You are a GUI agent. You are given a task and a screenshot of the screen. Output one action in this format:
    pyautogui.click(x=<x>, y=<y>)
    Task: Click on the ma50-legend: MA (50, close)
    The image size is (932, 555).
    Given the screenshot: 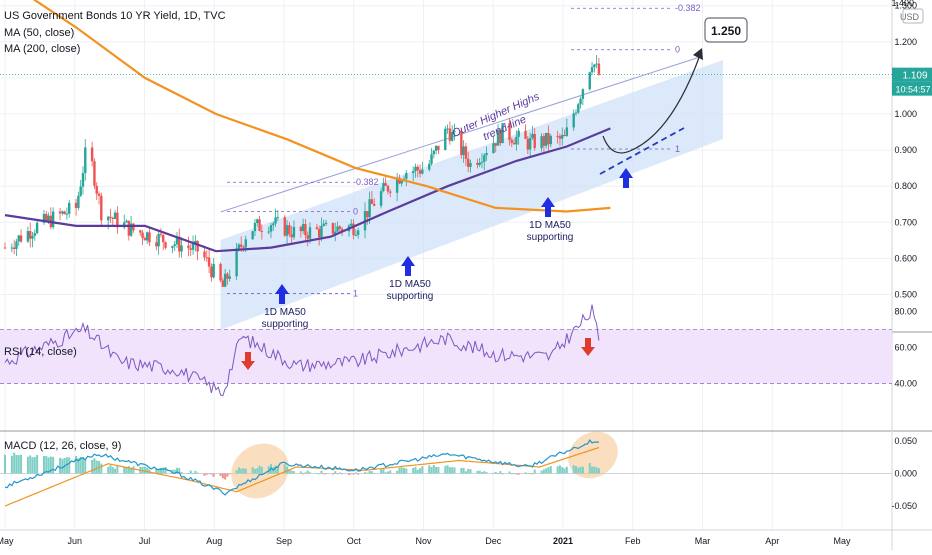 What is the action you would take?
    pyautogui.click(x=39, y=33)
    